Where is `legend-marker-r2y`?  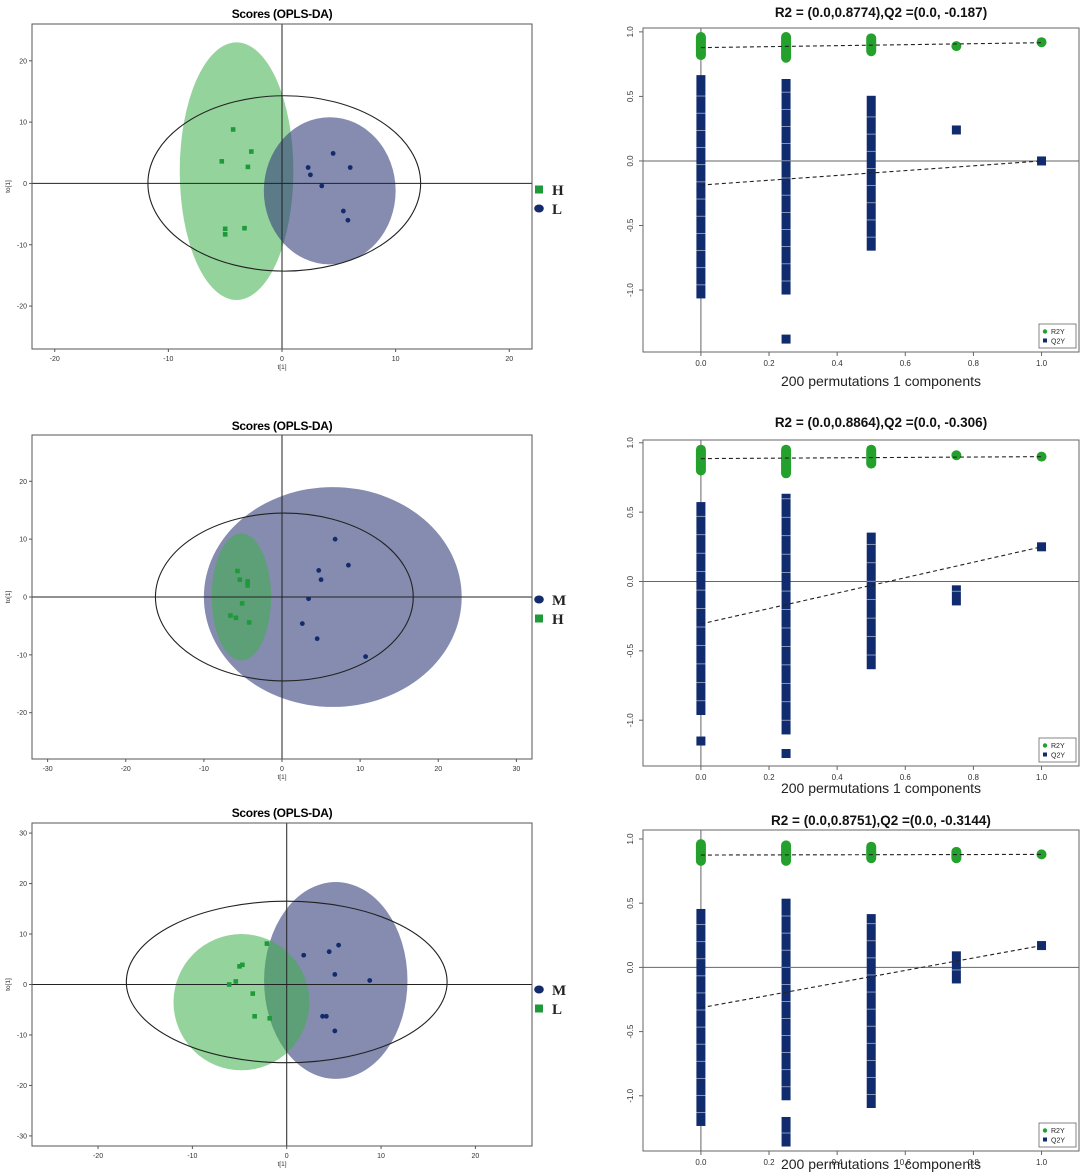
legend-marker-r2y is located at coordinates (1045, 745).